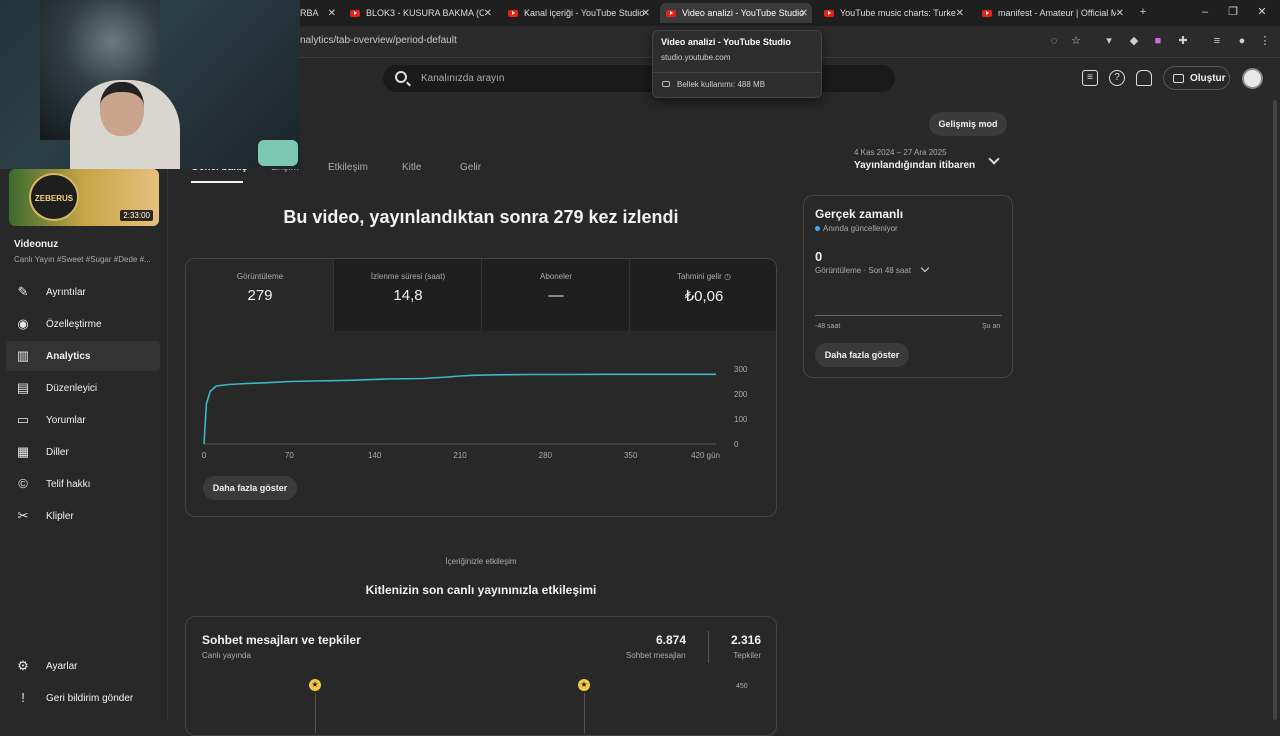 The width and height of the screenshot is (1280, 736). Describe the element at coordinates (1057, 13) in the screenshot. I see `tab-label: manifest - Amateur | Official M` at that location.